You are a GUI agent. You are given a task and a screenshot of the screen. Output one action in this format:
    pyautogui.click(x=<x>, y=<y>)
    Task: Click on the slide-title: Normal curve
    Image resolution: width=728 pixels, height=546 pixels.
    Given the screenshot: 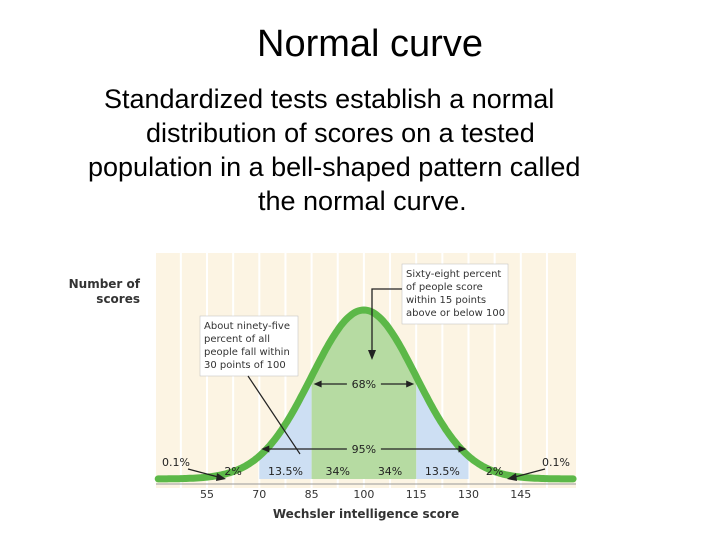 What is the action you would take?
    pyautogui.click(x=370, y=44)
    